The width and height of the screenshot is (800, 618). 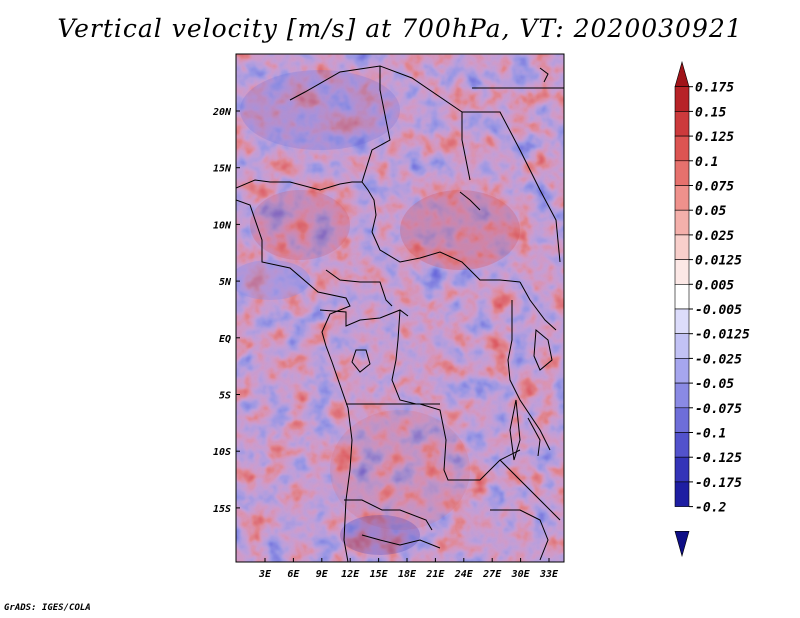 What do you see at coordinates (226, 311) in the screenshot?
I see `latitude-axis: 20N 15N 10N 5N EQ 5S 10S 15S` at bounding box center [226, 311].